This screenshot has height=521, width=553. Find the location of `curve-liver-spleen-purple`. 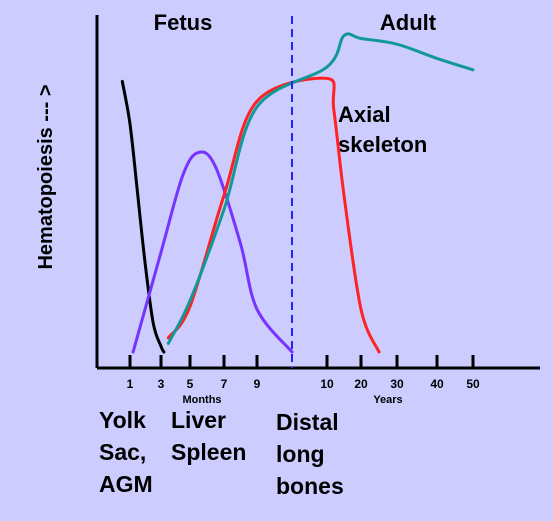

curve-liver-spleen-purple is located at coordinates (212, 252).